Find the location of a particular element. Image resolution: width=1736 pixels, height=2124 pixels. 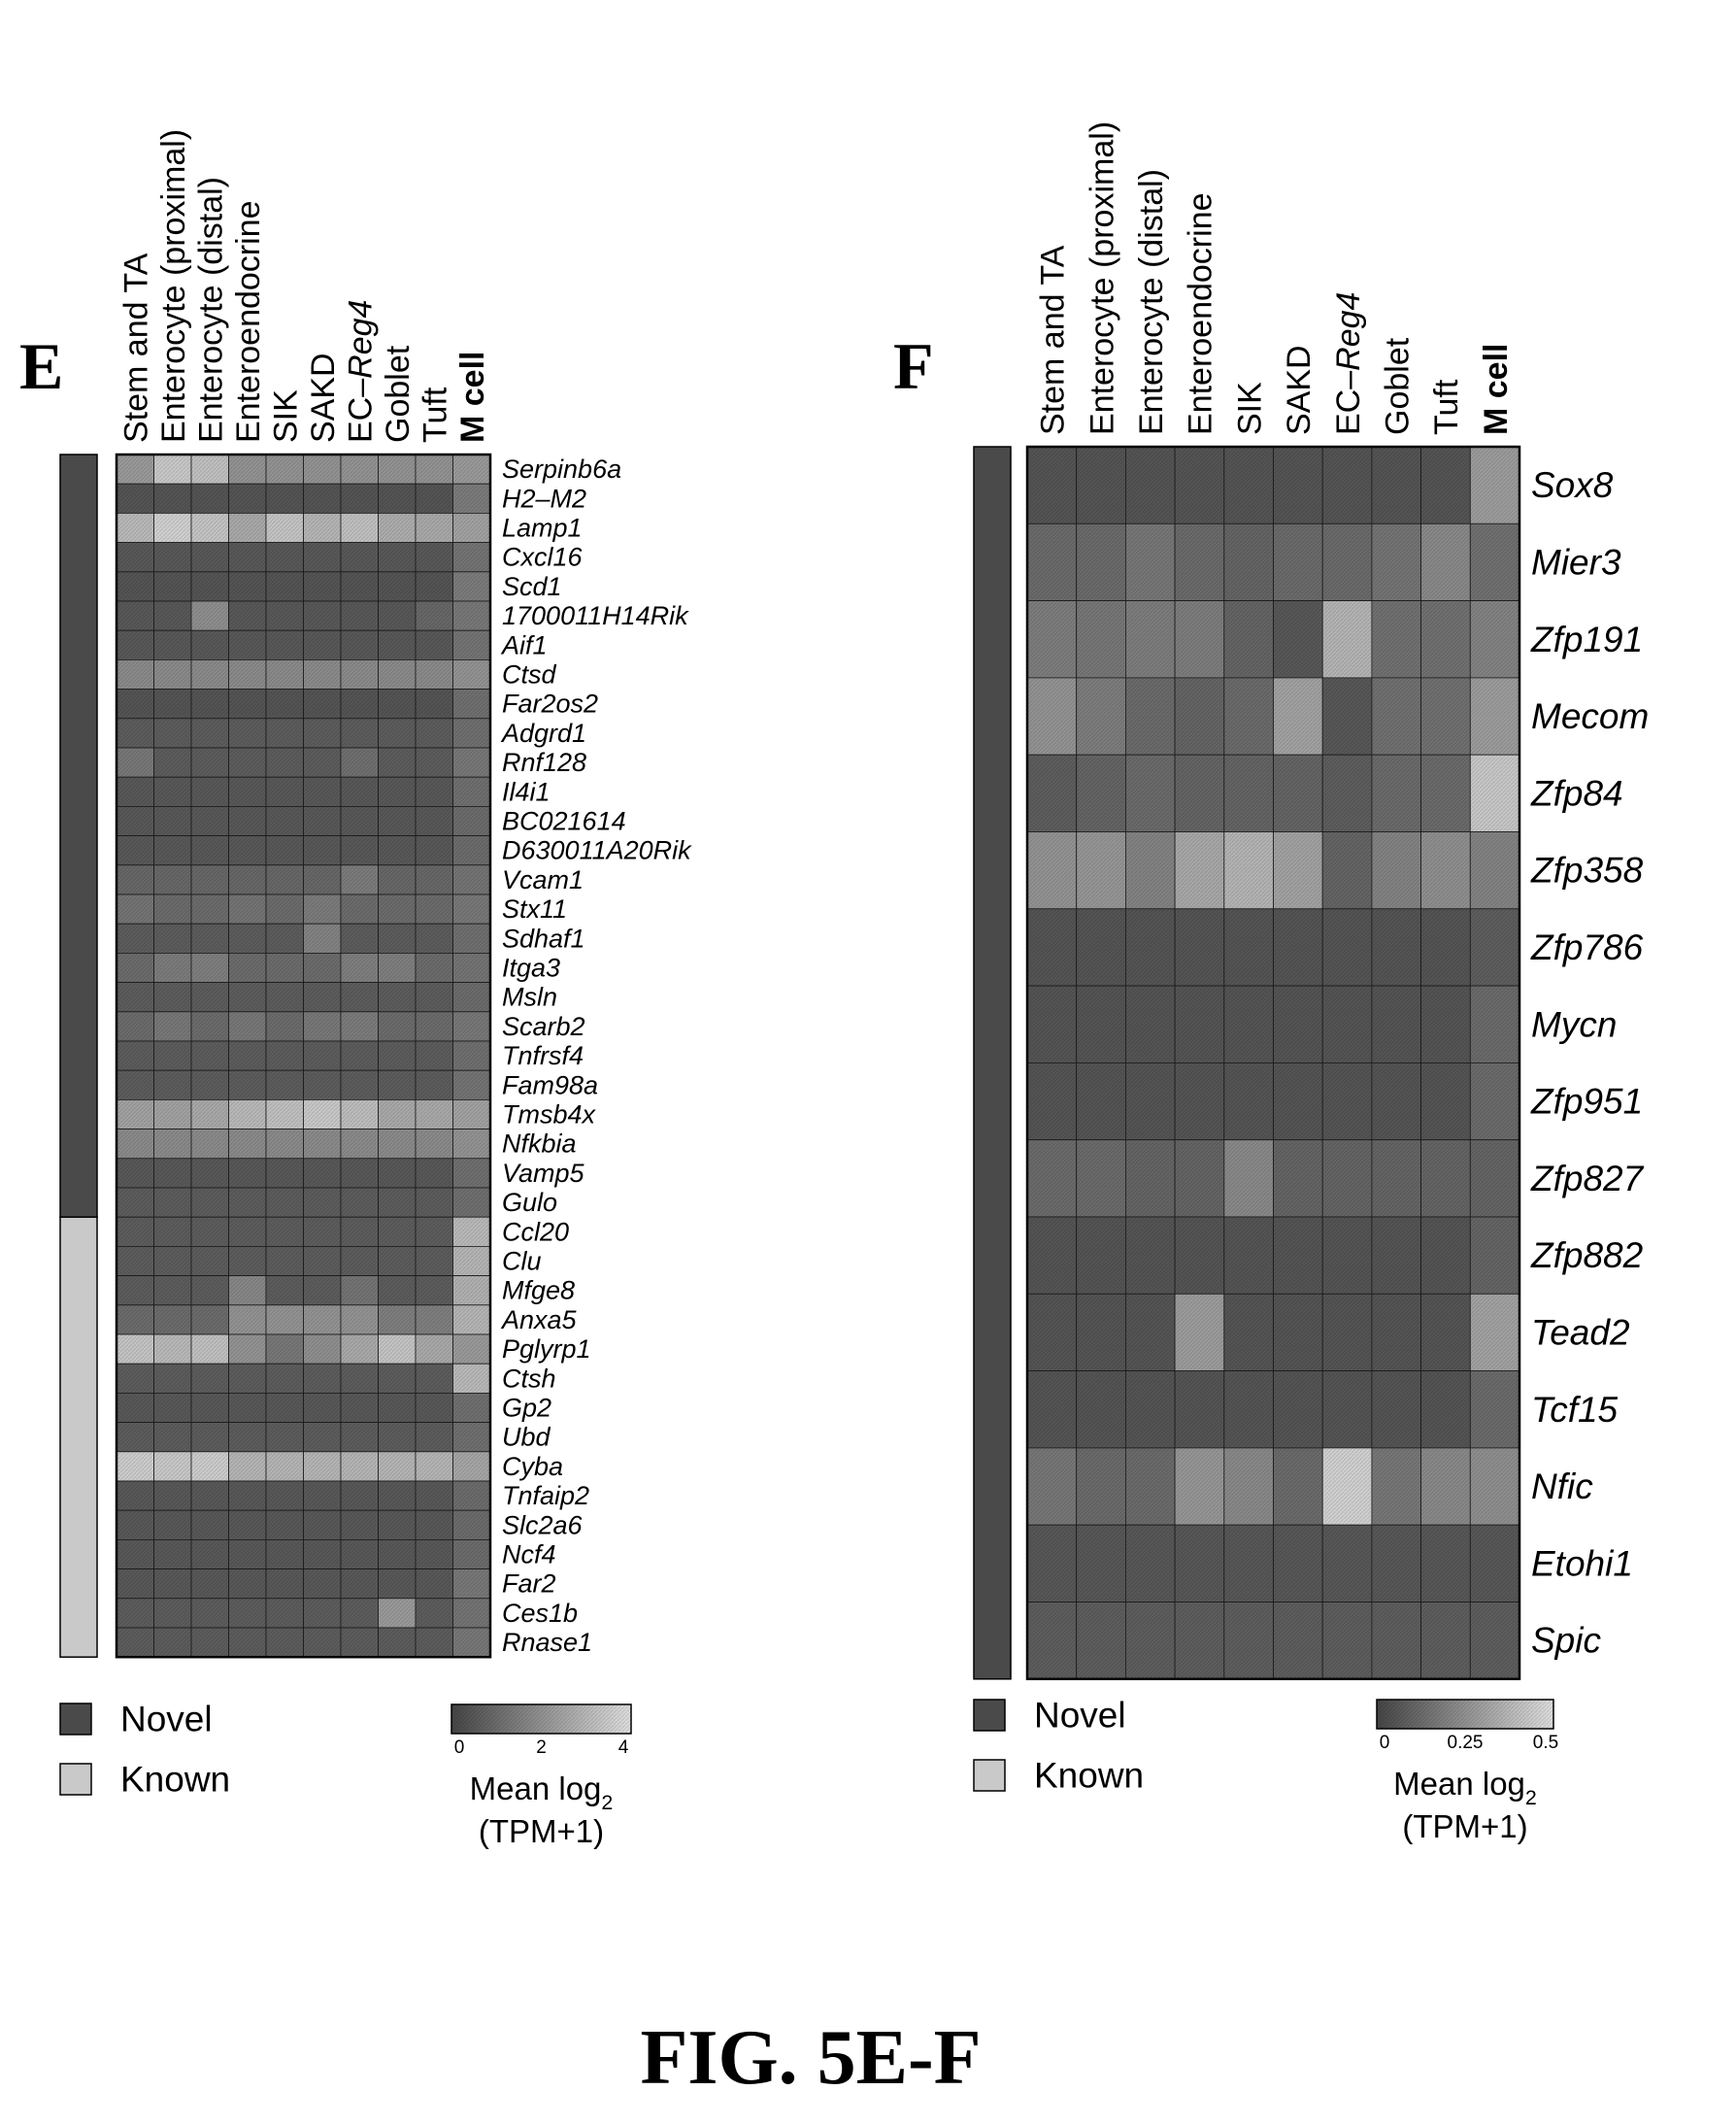

panel-f-row-label: Mecom is located at coordinates (1590, 716).